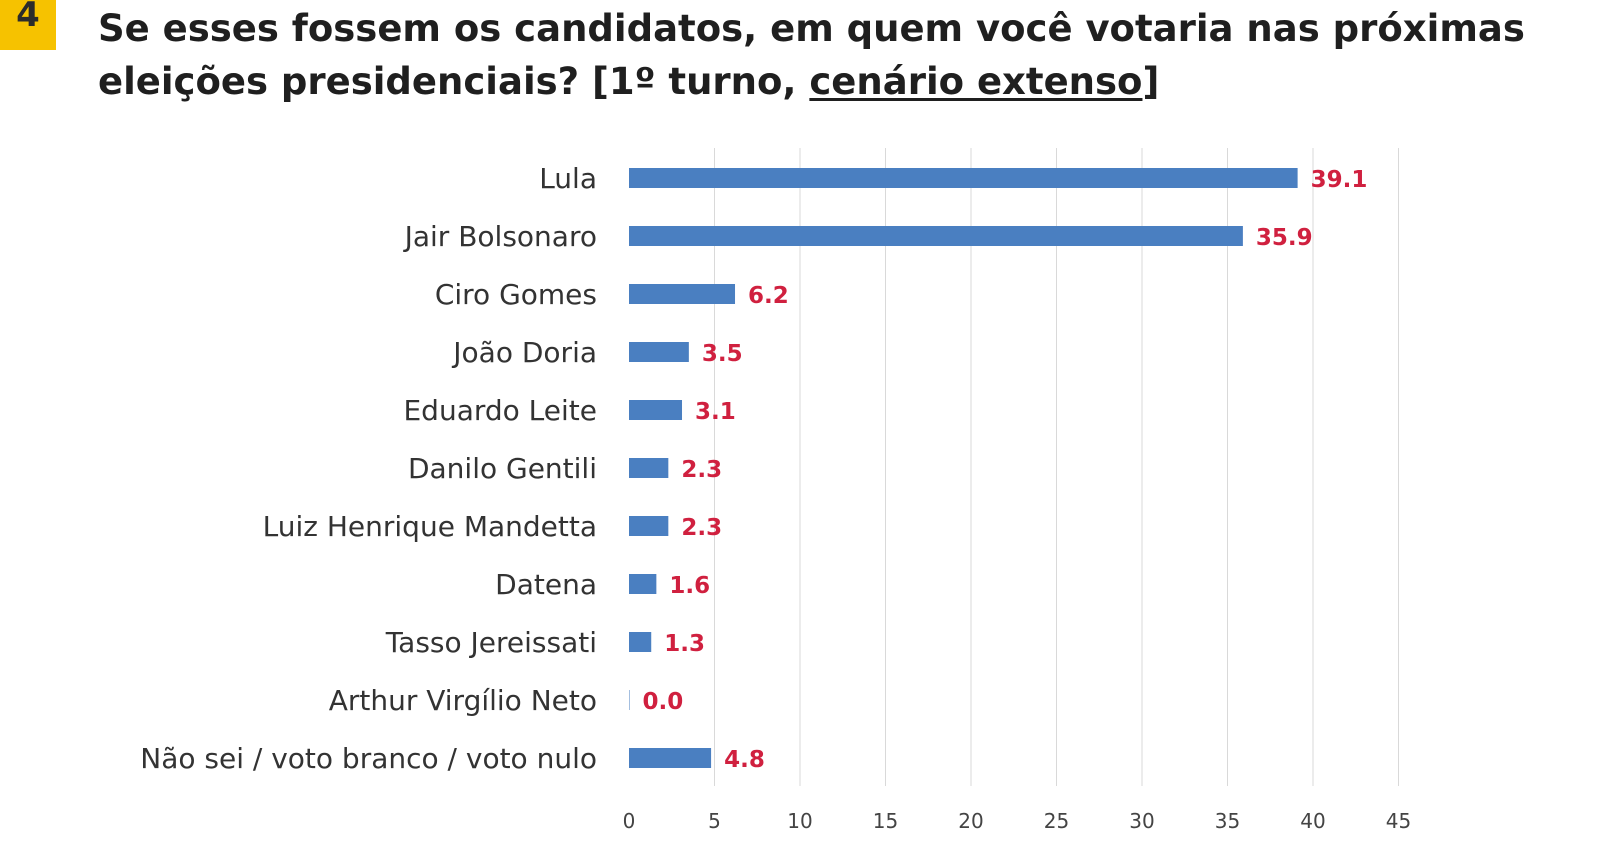  Describe the element at coordinates (1227, 821) in the screenshot. I see `x-tick-label: 35` at that location.